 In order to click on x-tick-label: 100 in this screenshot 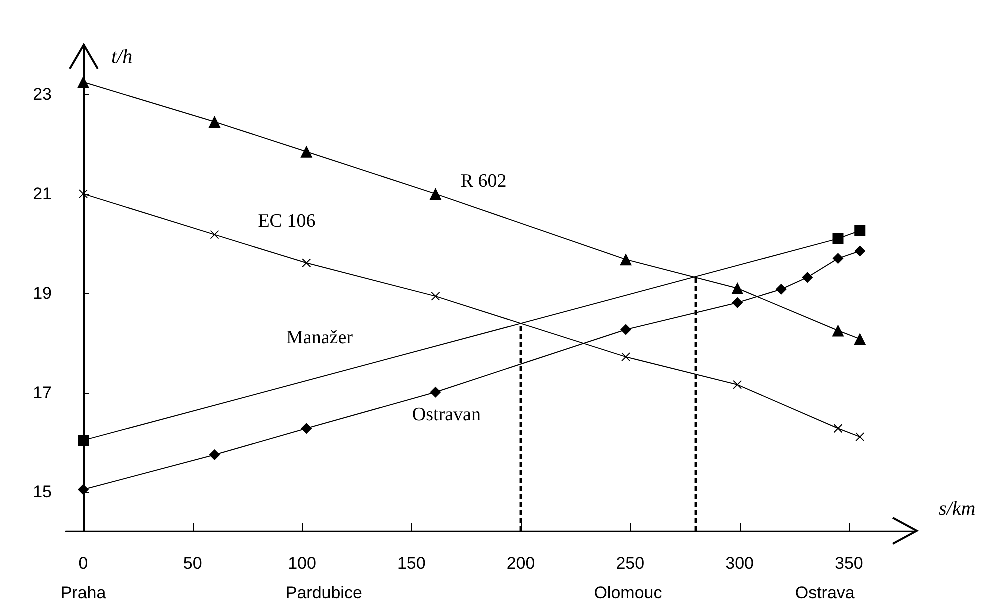, I will do `click(302, 563)`.